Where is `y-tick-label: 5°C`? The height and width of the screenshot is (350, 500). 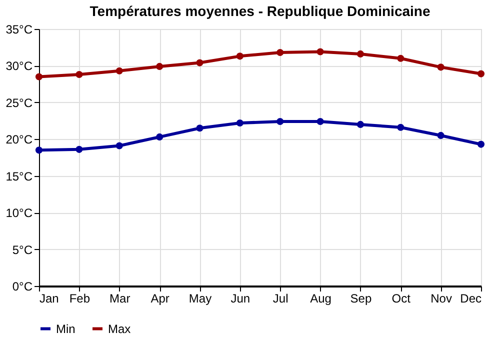
y-tick-label: 5°C is located at coordinates (22, 249).